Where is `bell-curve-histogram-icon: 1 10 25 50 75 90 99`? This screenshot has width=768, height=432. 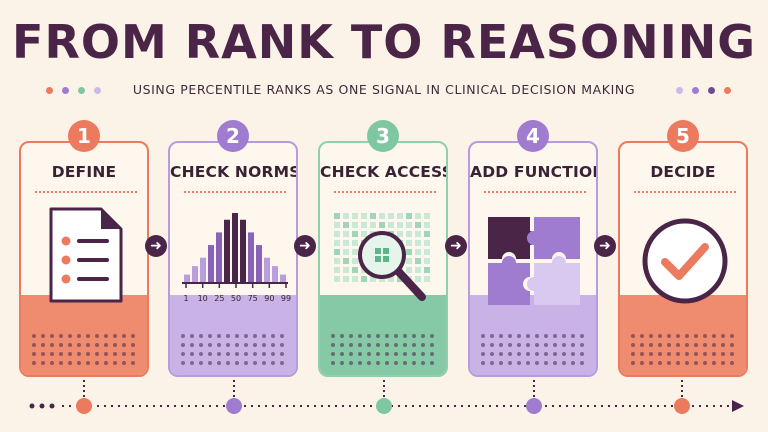 bell-curve-histogram-icon: 1 10 25 50 75 90 99 is located at coordinates (236, 258).